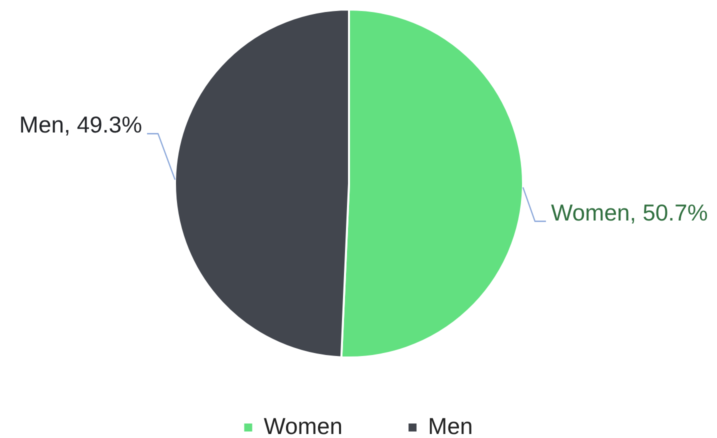 The height and width of the screenshot is (438, 717). What do you see at coordinates (629, 212) in the screenshot?
I see `data-label: Women, 50.7%` at bounding box center [629, 212].